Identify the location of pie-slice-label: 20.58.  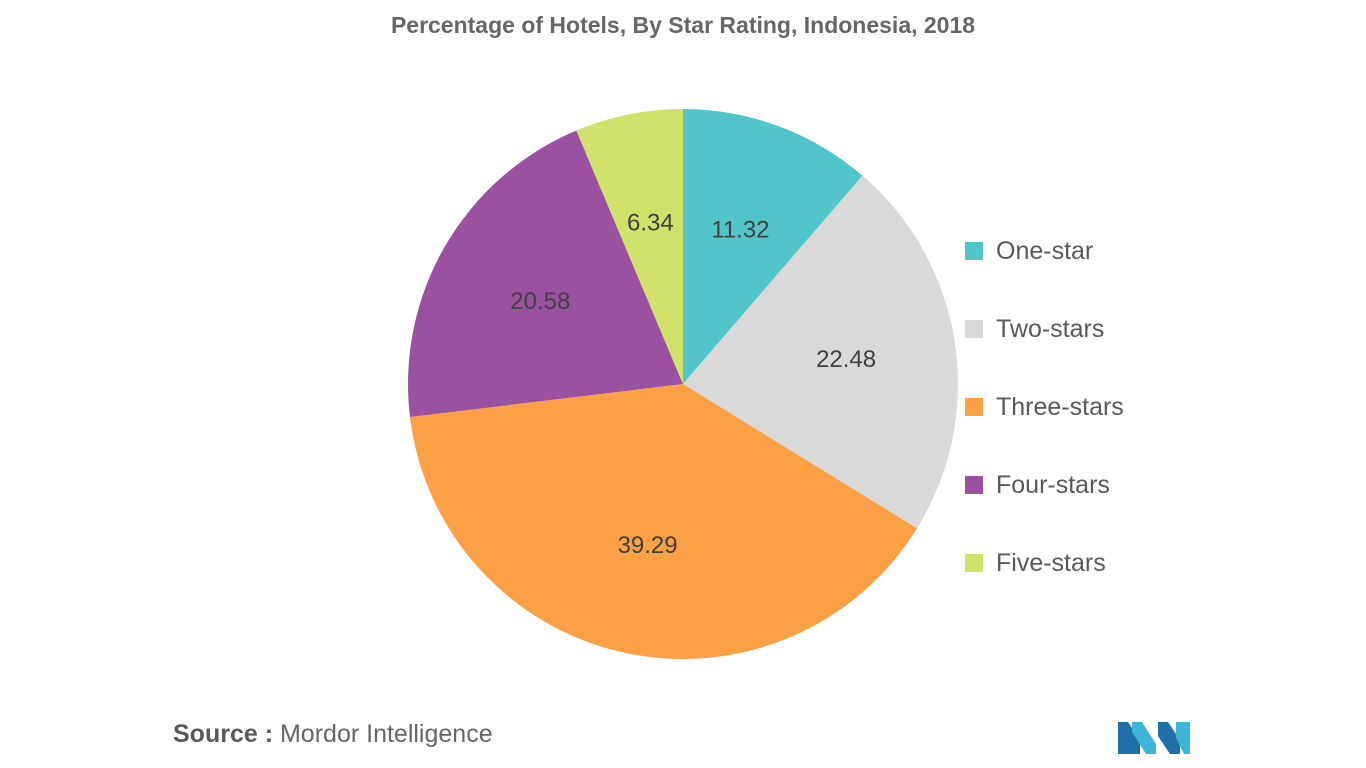
(540, 301).